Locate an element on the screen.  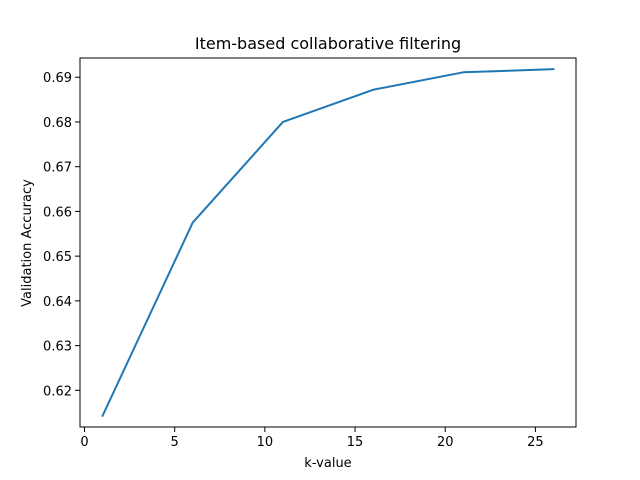
y-tick-label: 0.63 is located at coordinates (57, 347).